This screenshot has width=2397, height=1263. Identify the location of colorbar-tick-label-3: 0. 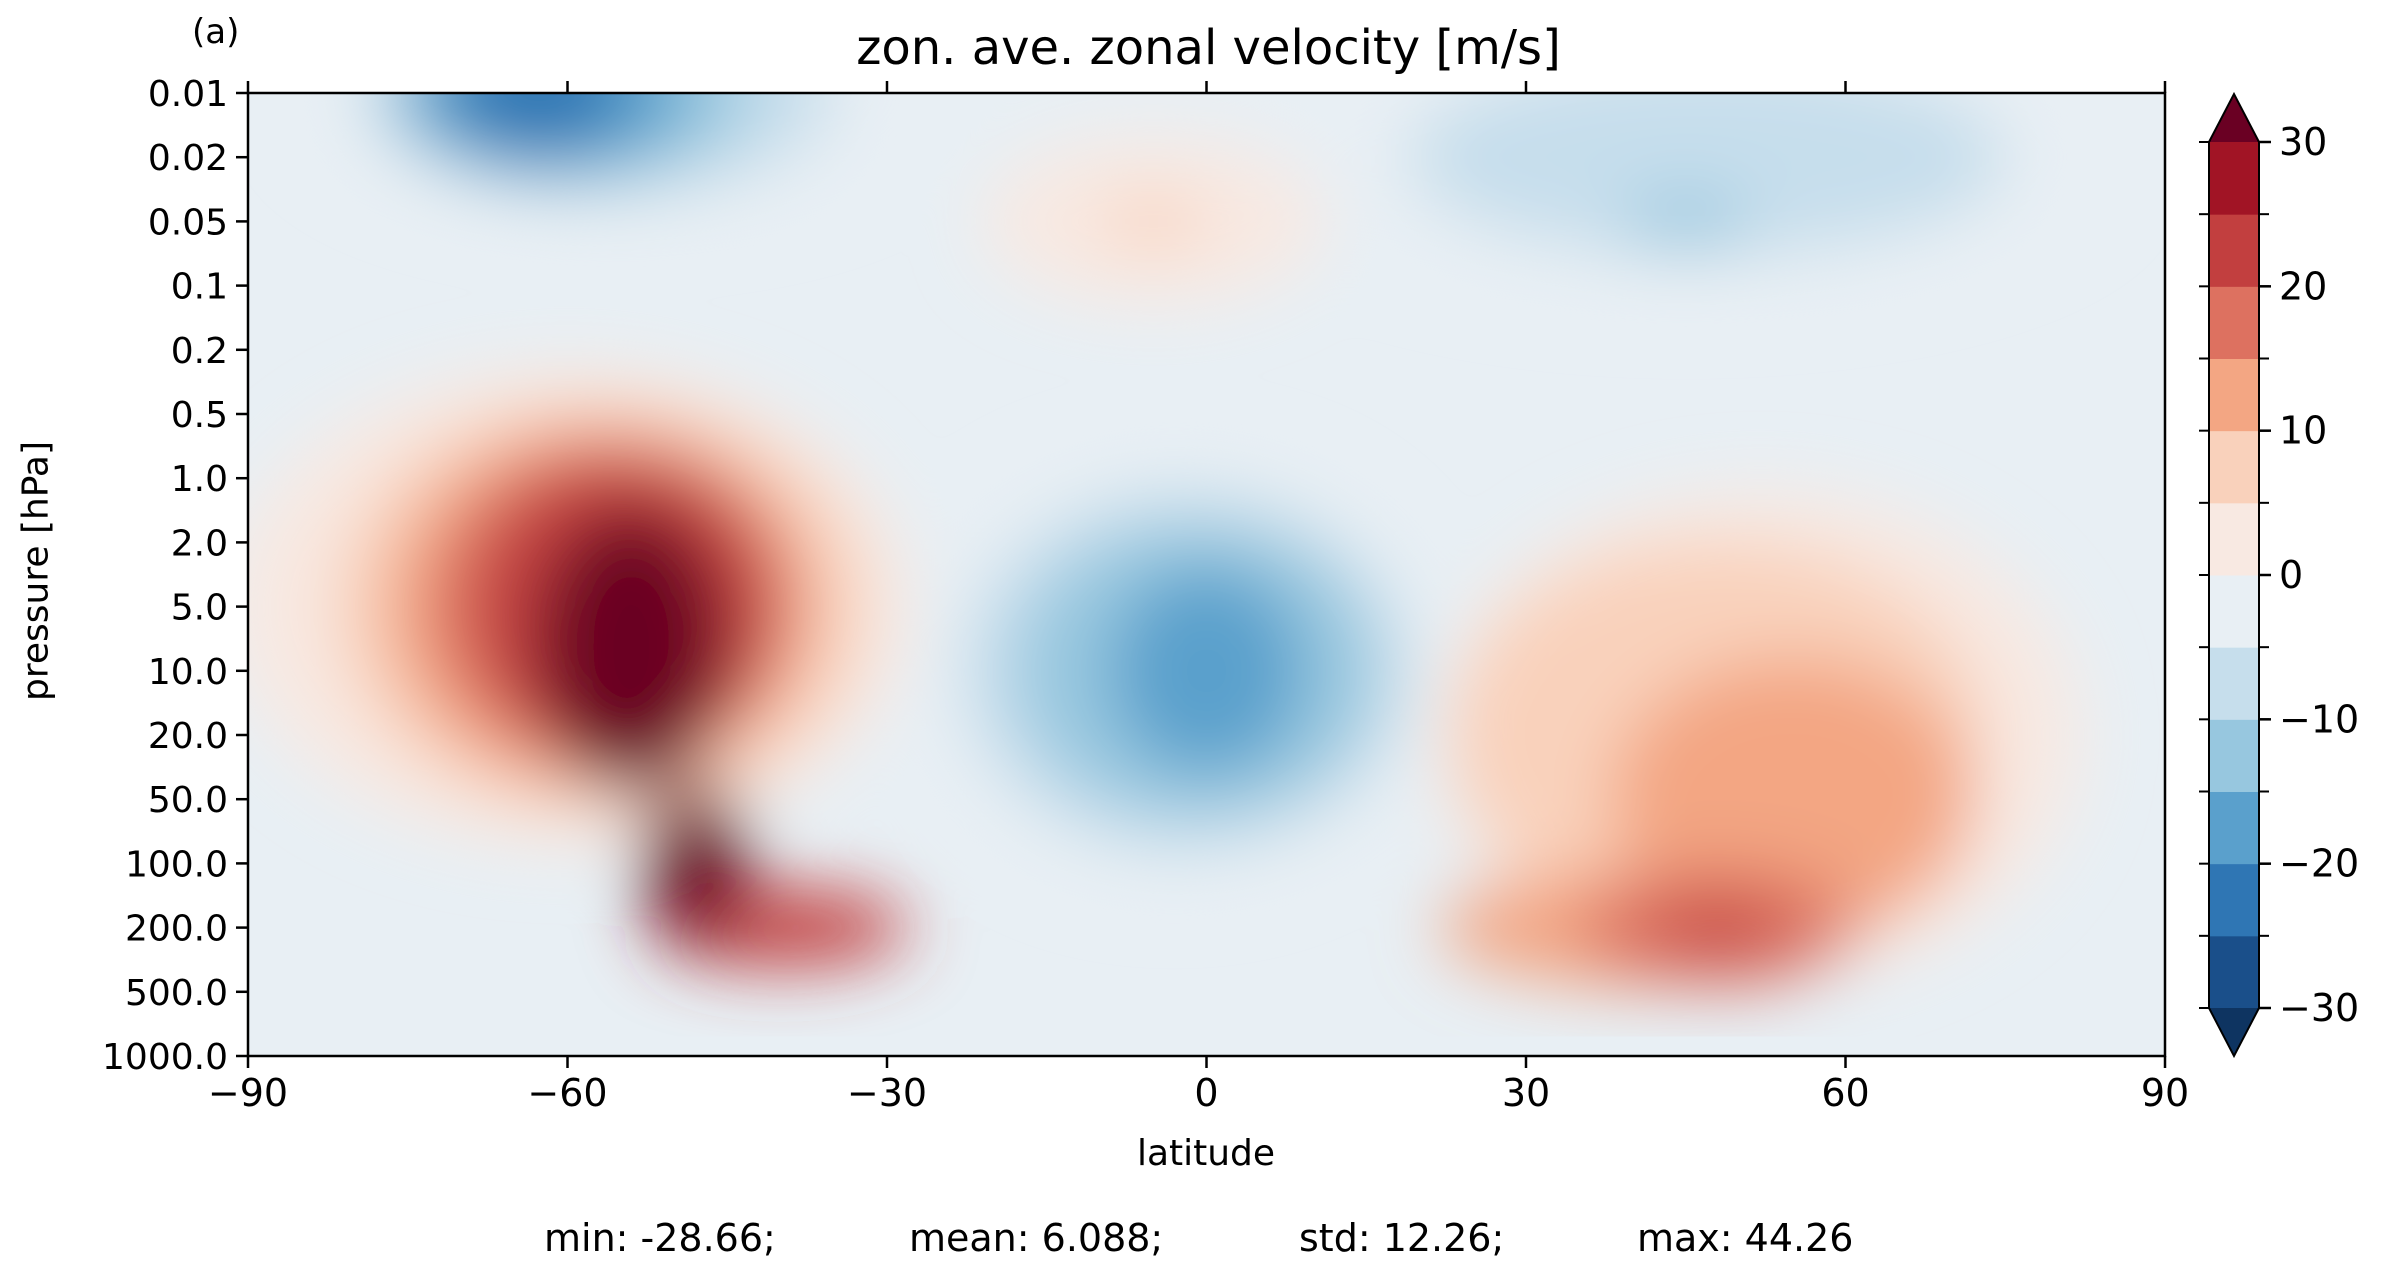
(2291, 575).